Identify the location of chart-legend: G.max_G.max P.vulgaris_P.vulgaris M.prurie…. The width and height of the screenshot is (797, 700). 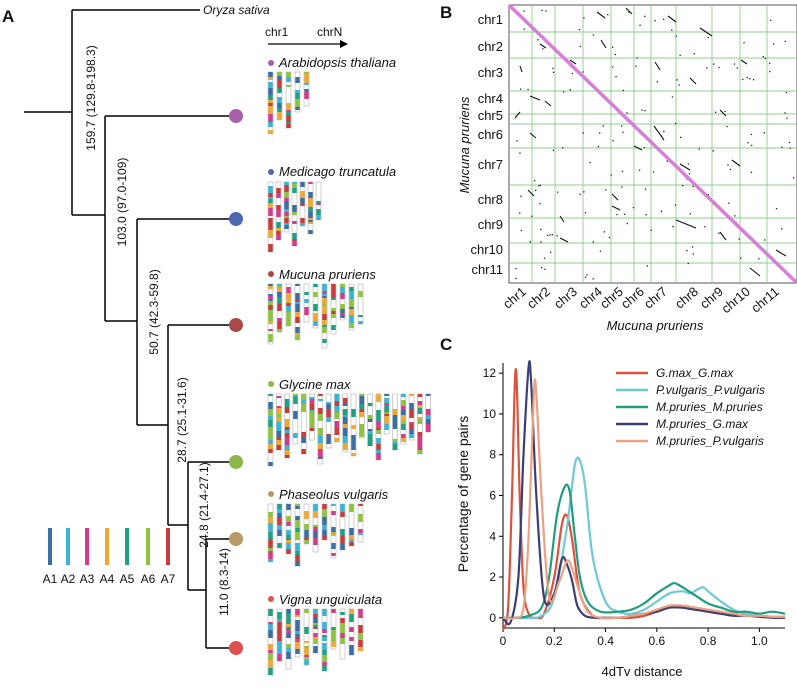
(690, 407).